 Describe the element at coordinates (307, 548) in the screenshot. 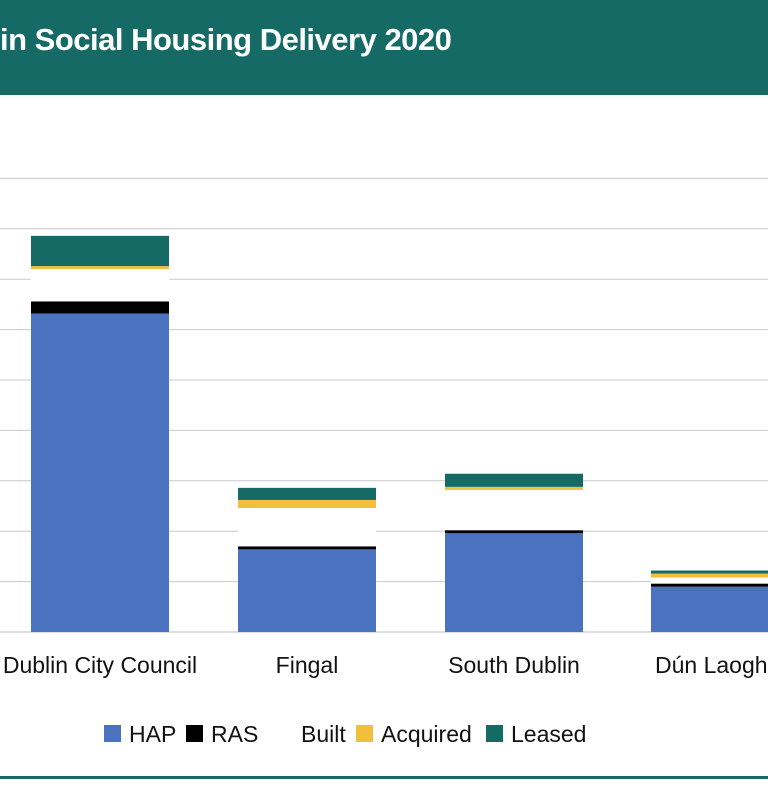

I see `bar-fingal-ras` at that location.